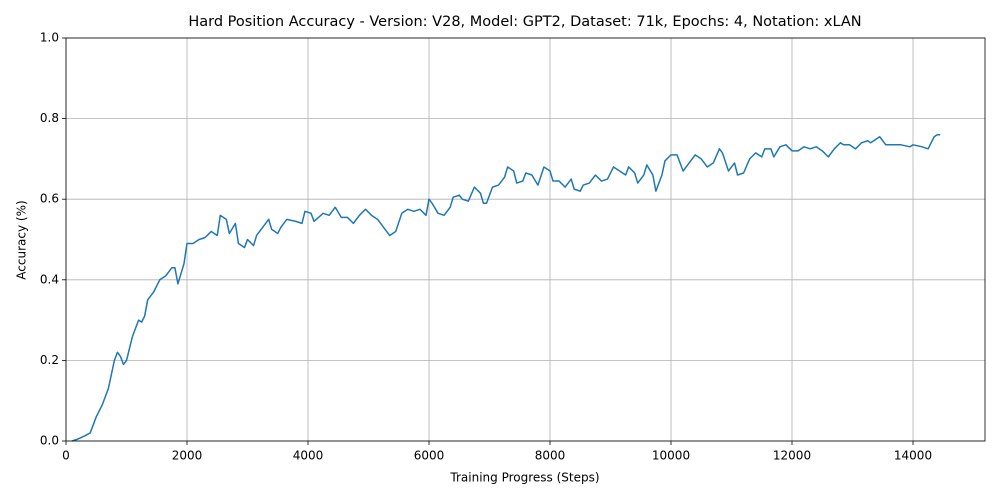 Image resolution: width=1000 pixels, height=500 pixels. I want to click on x-tick-label: 14000, so click(913, 456).